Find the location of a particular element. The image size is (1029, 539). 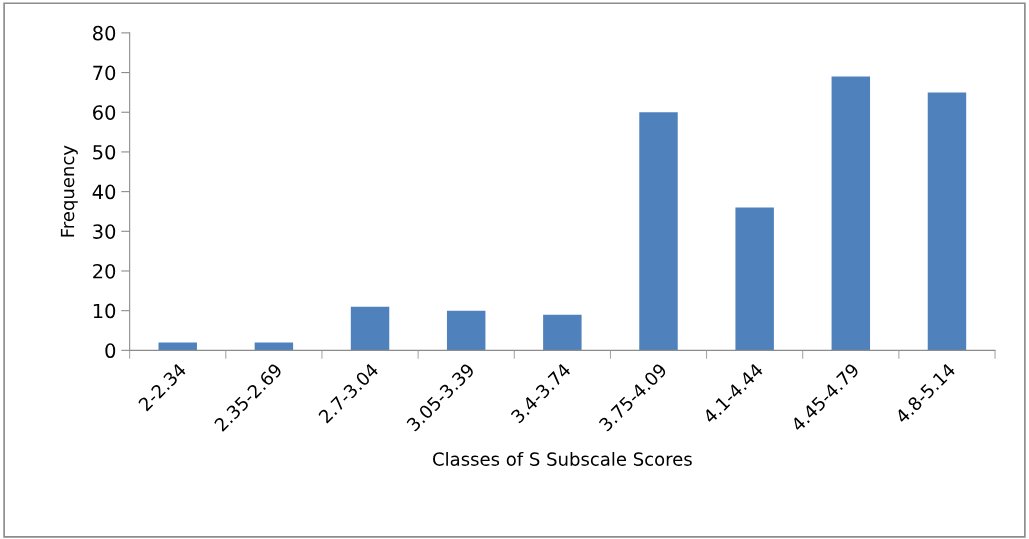

y-tick-label: 20 is located at coordinates (104, 271).